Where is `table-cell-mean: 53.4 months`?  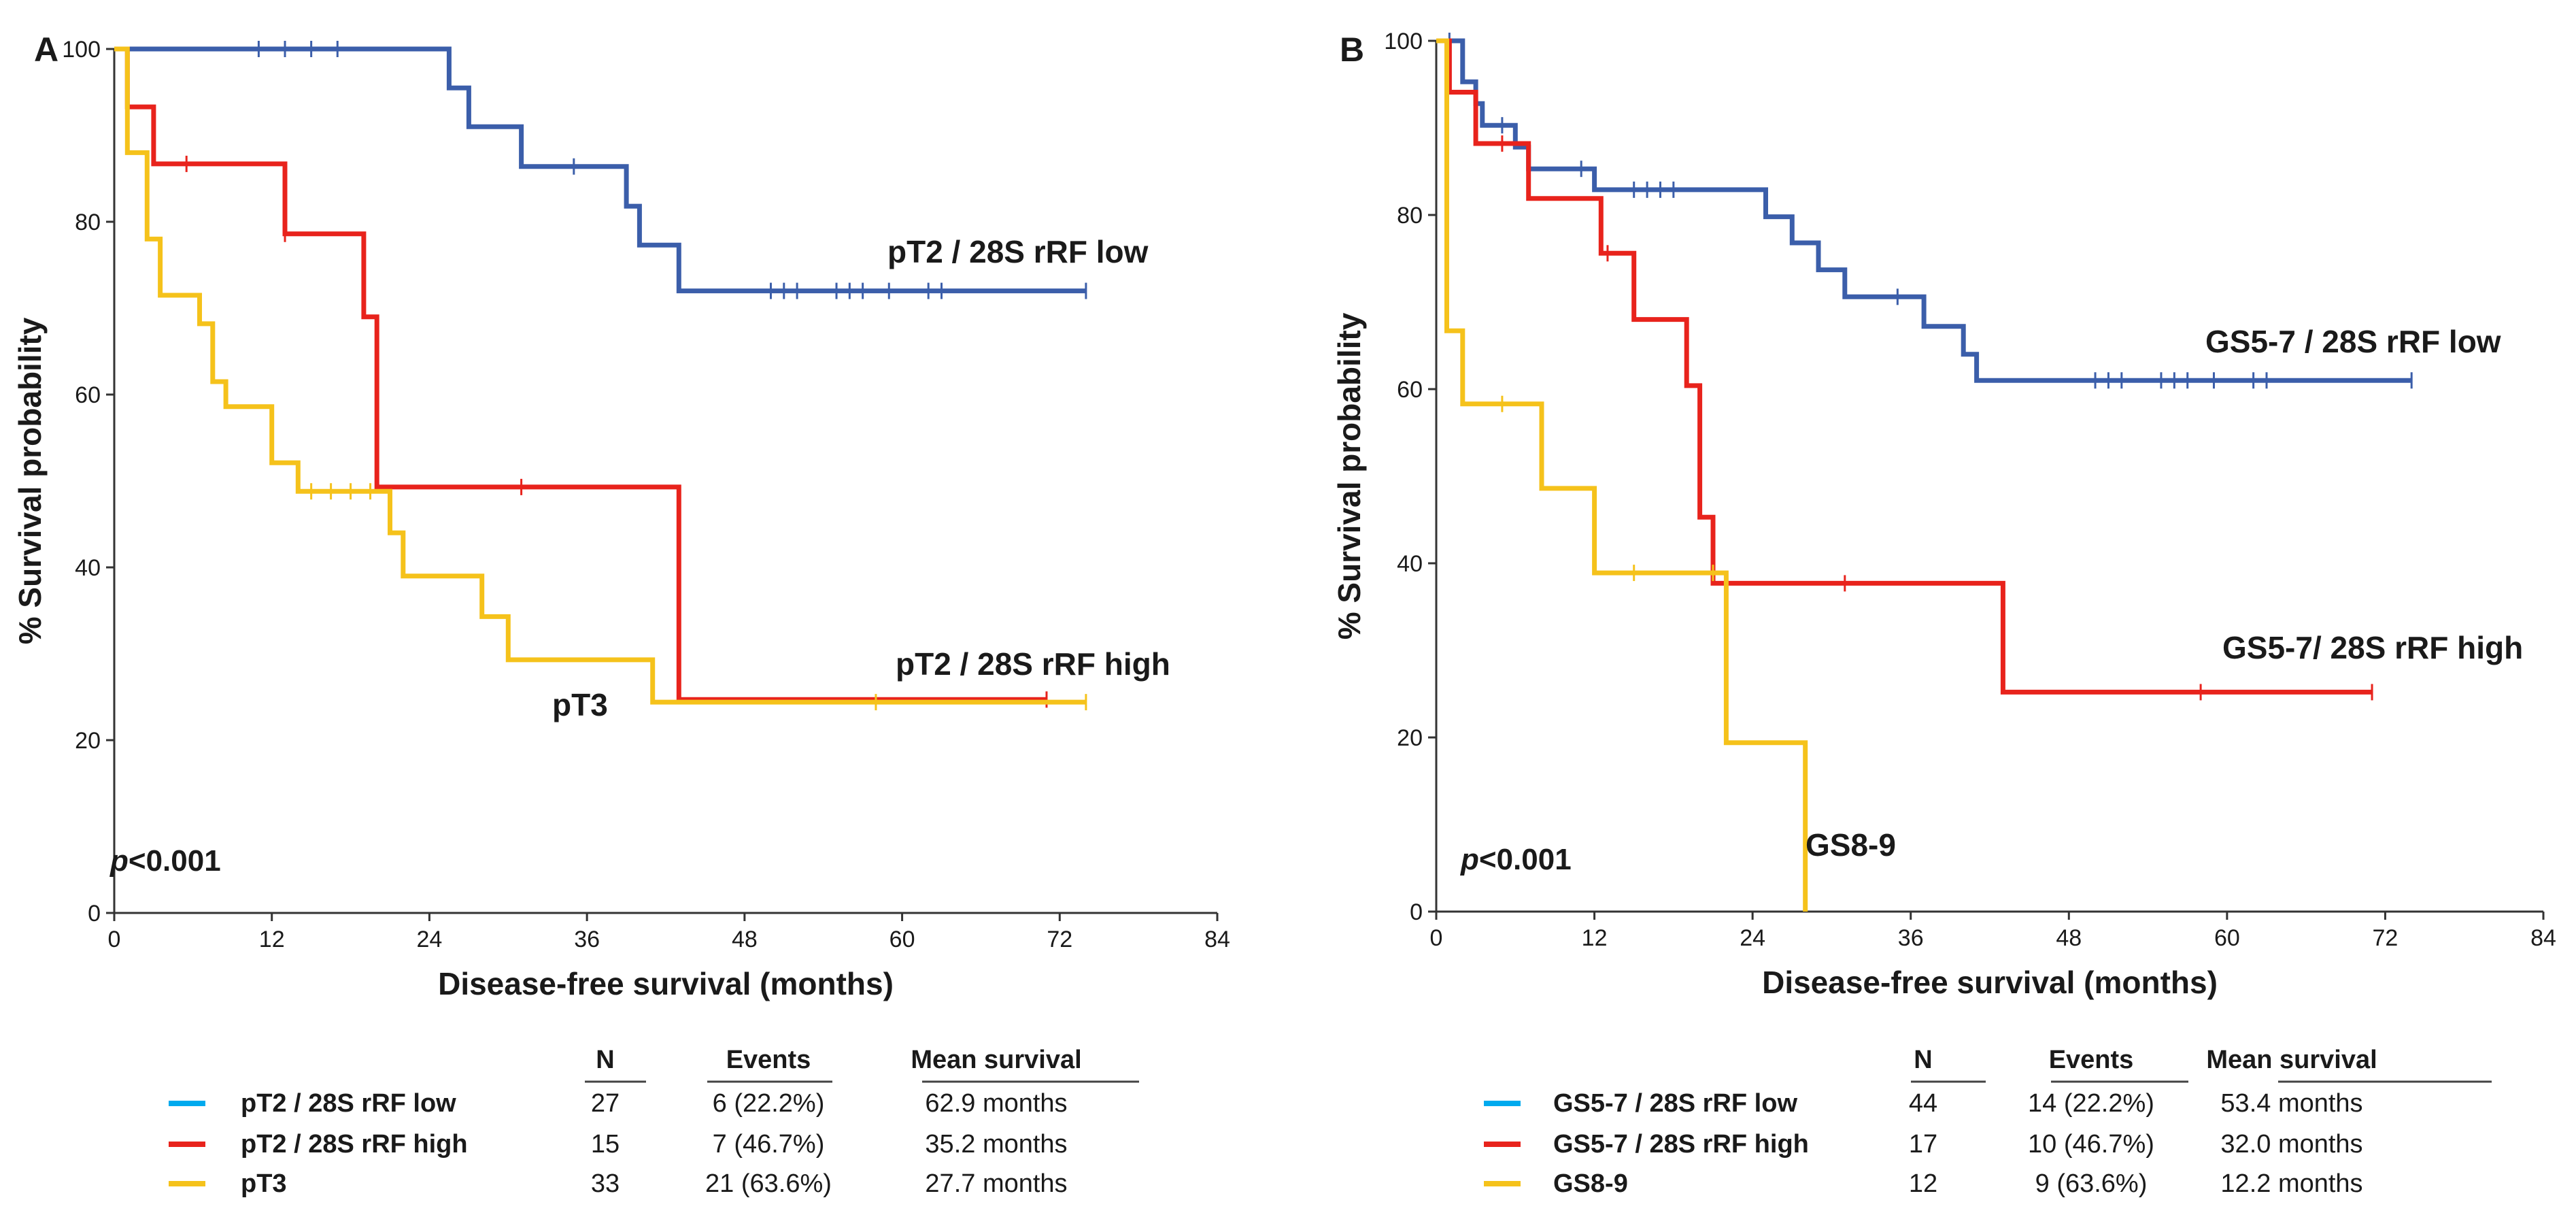 table-cell-mean: 53.4 months is located at coordinates (2291, 1103).